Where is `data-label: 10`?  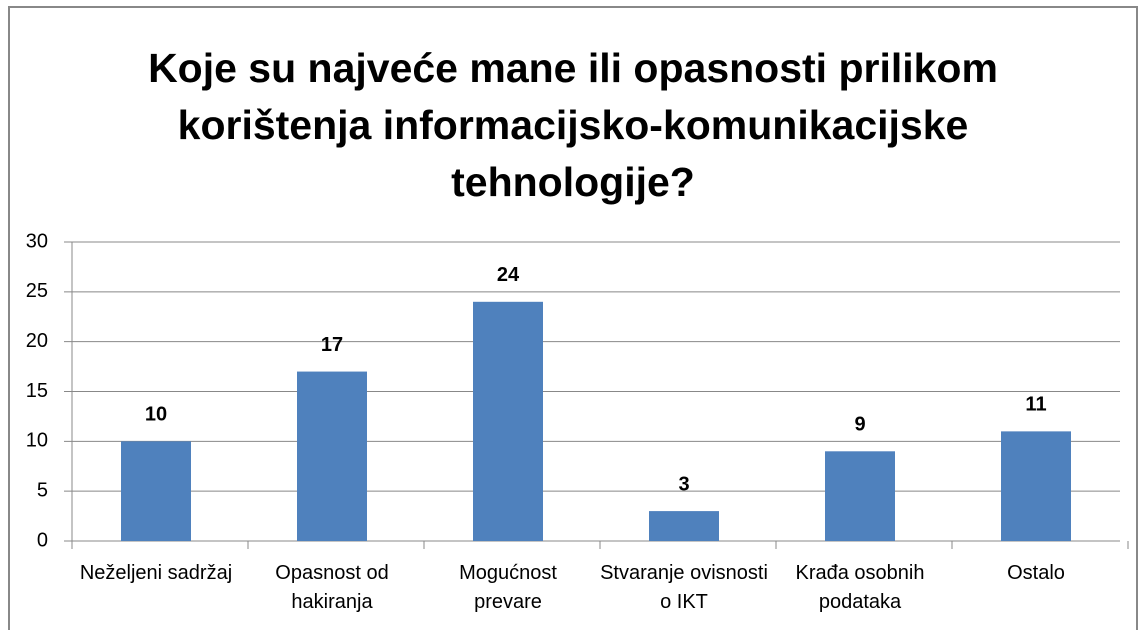 data-label: 10 is located at coordinates (156, 415).